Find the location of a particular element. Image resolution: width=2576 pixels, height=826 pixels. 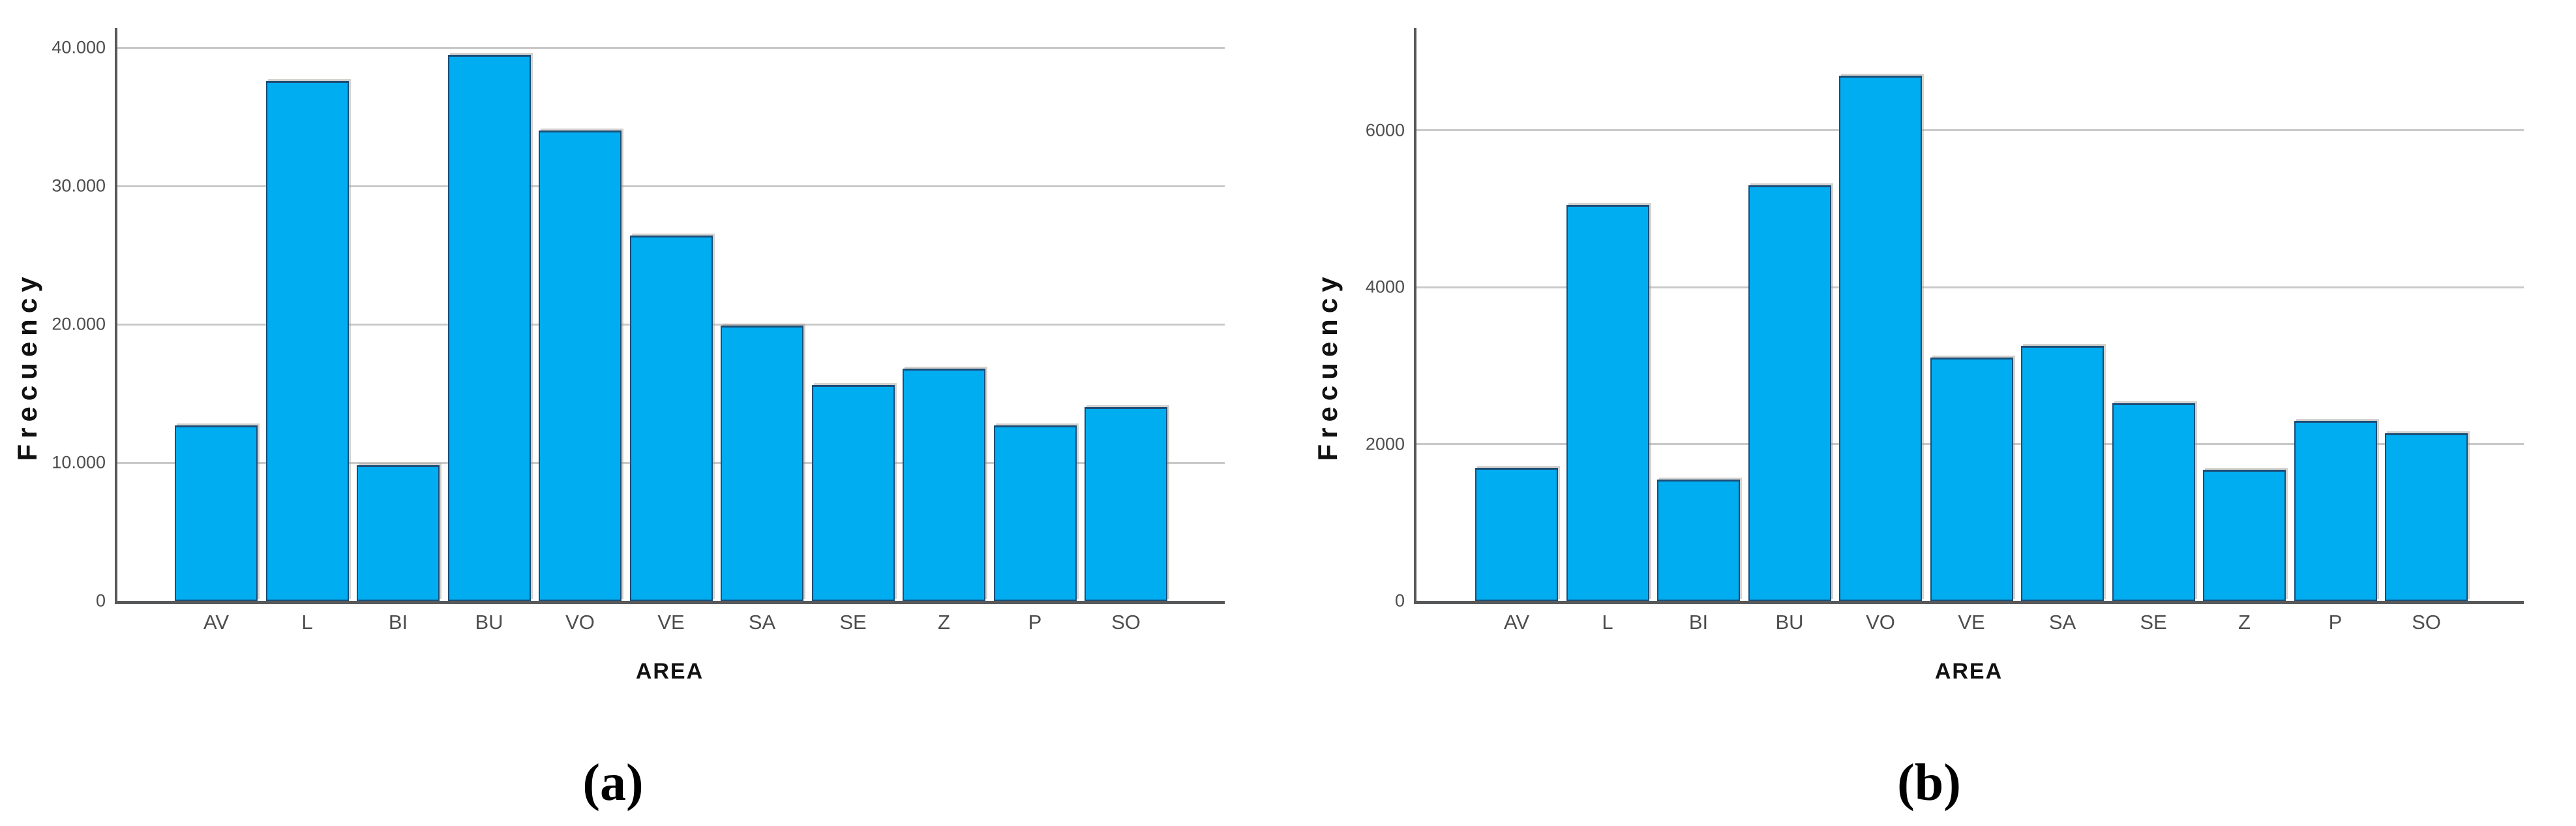

y-tick-label: 40.000 is located at coordinates (79, 47).